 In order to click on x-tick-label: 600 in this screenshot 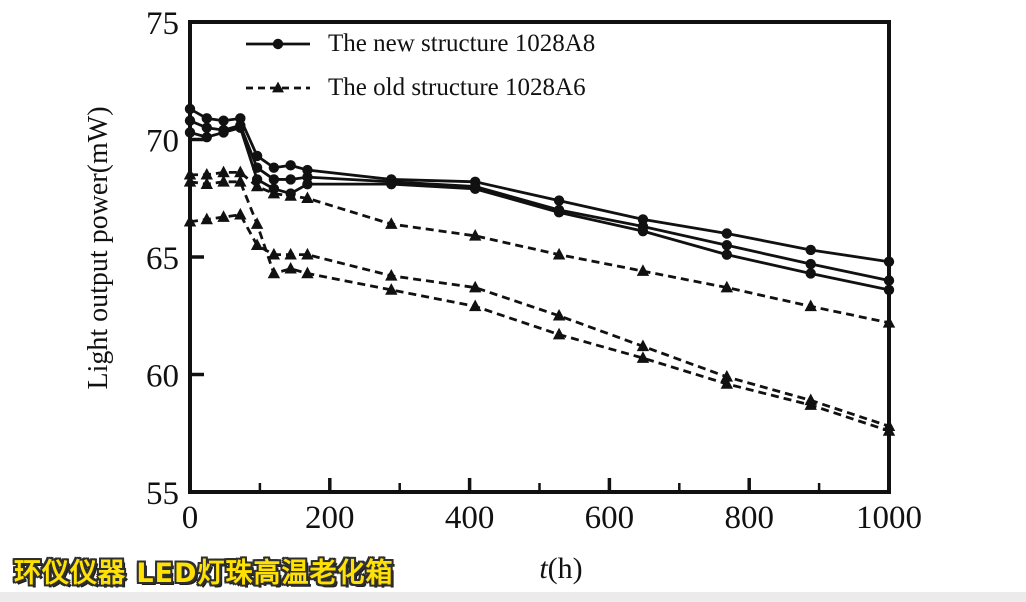, I will do `click(610, 518)`.